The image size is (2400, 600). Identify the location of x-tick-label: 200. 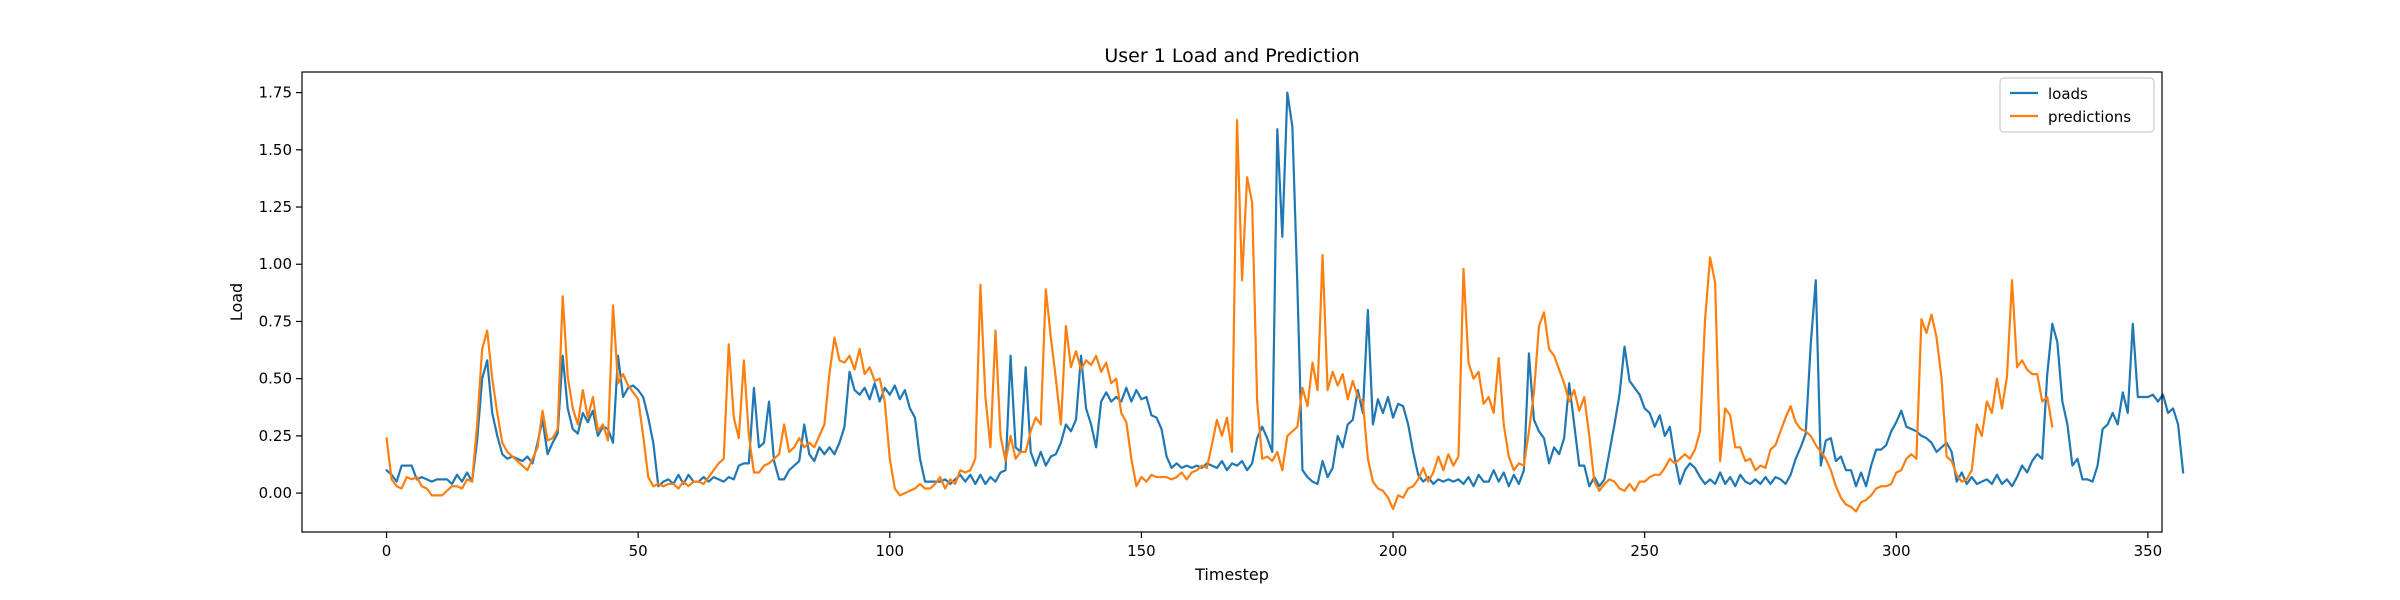
(1393, 551).